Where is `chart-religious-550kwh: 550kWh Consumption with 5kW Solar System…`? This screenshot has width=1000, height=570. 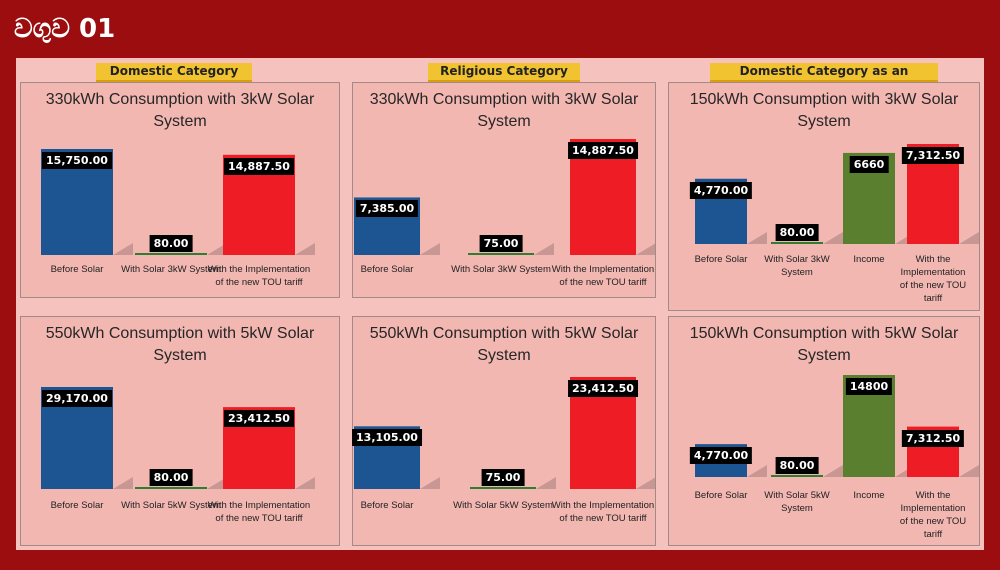 chart-religious-550kwh: 550kWh Consumption with 5kW Solar System… is located at coordinates (504, 431).